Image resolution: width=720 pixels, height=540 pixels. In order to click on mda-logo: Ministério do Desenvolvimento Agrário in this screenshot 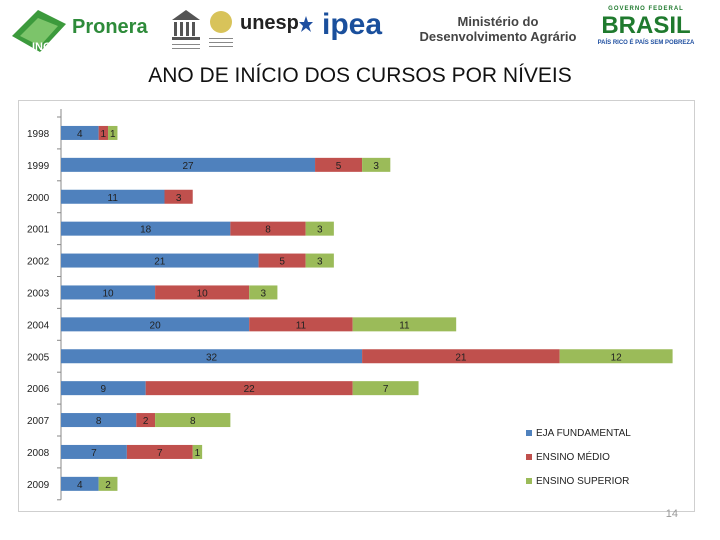, I will do `click(498, 29)`.